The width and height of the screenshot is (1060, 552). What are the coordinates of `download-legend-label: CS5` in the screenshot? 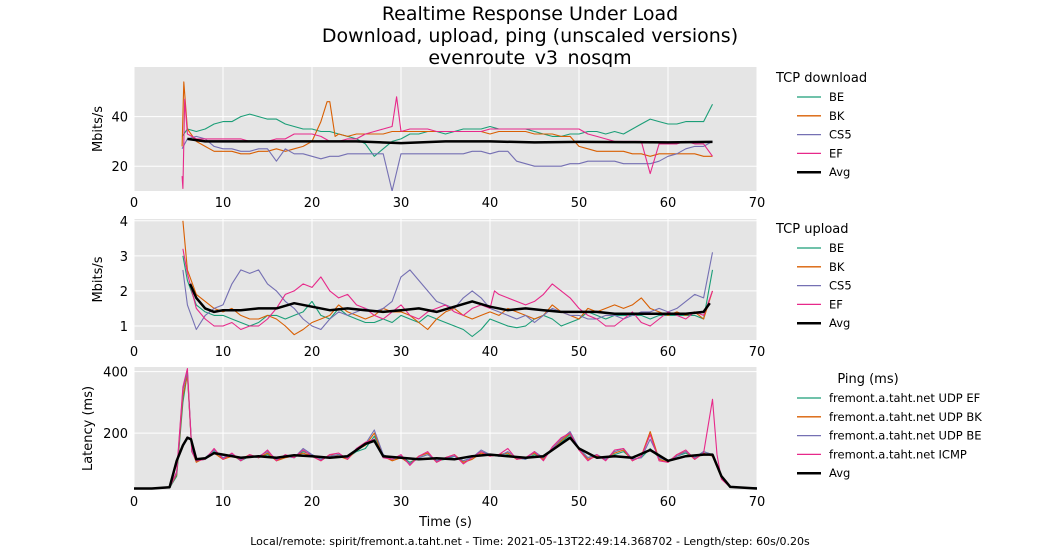 It's located at (840, 135).